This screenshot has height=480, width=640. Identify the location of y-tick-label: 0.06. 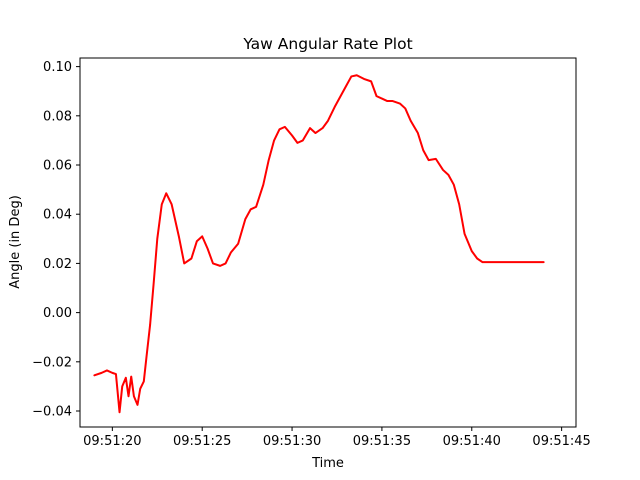
(57, 166).